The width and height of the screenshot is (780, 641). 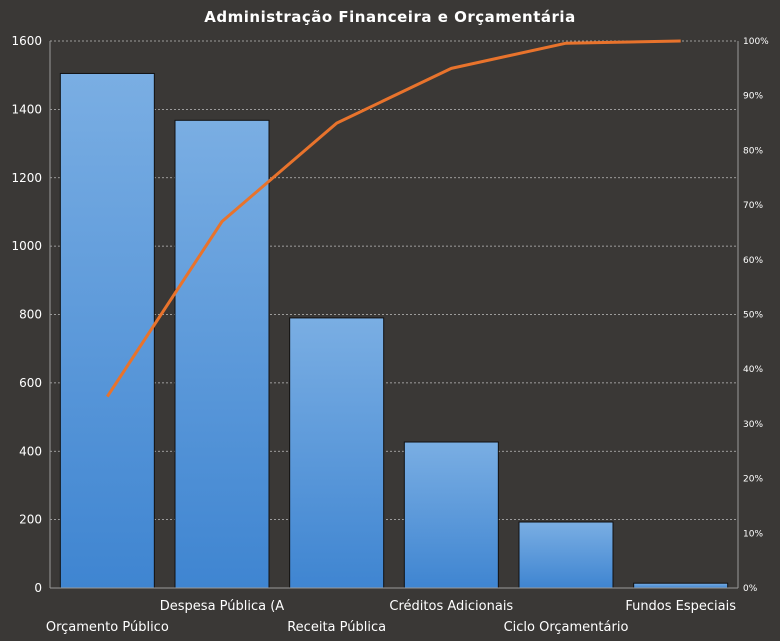 What do you see at coordinates (26, 109) in the screenshot?
I see `left-tick-label: 1400` at bounding box center [26, 109].